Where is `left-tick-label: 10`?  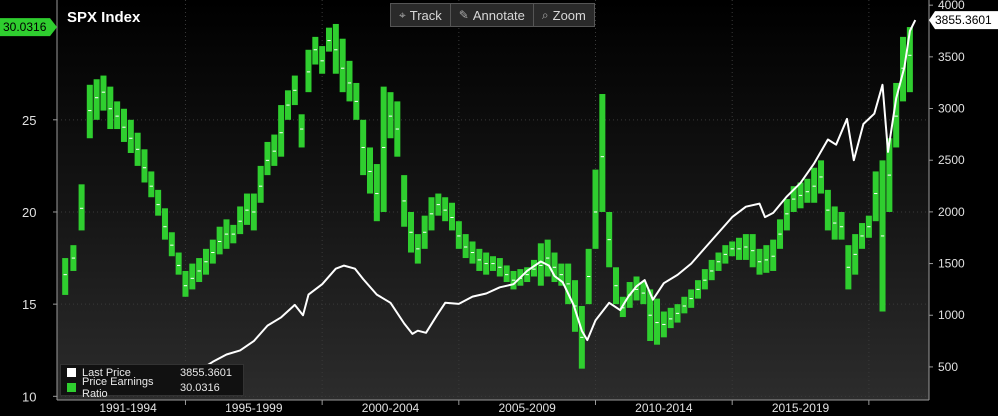 left-tick-label: 10 is located at coordinates (29, 396).